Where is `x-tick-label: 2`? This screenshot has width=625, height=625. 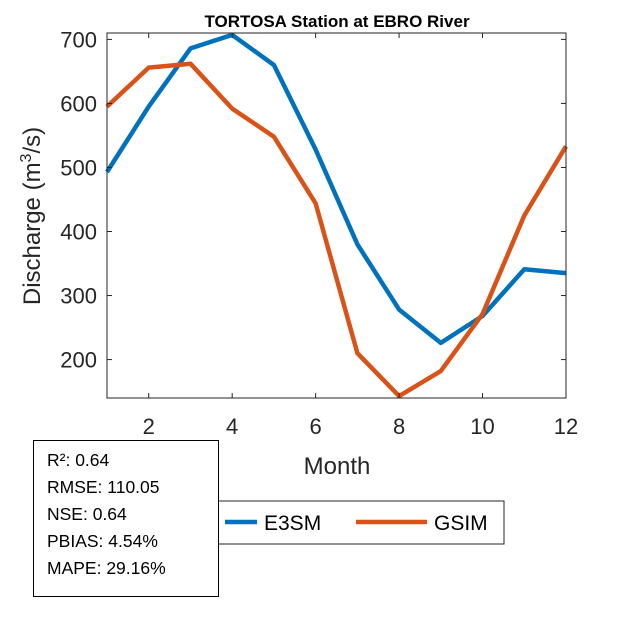
x-tick-label: 2 is located at coordinates (149, 426).